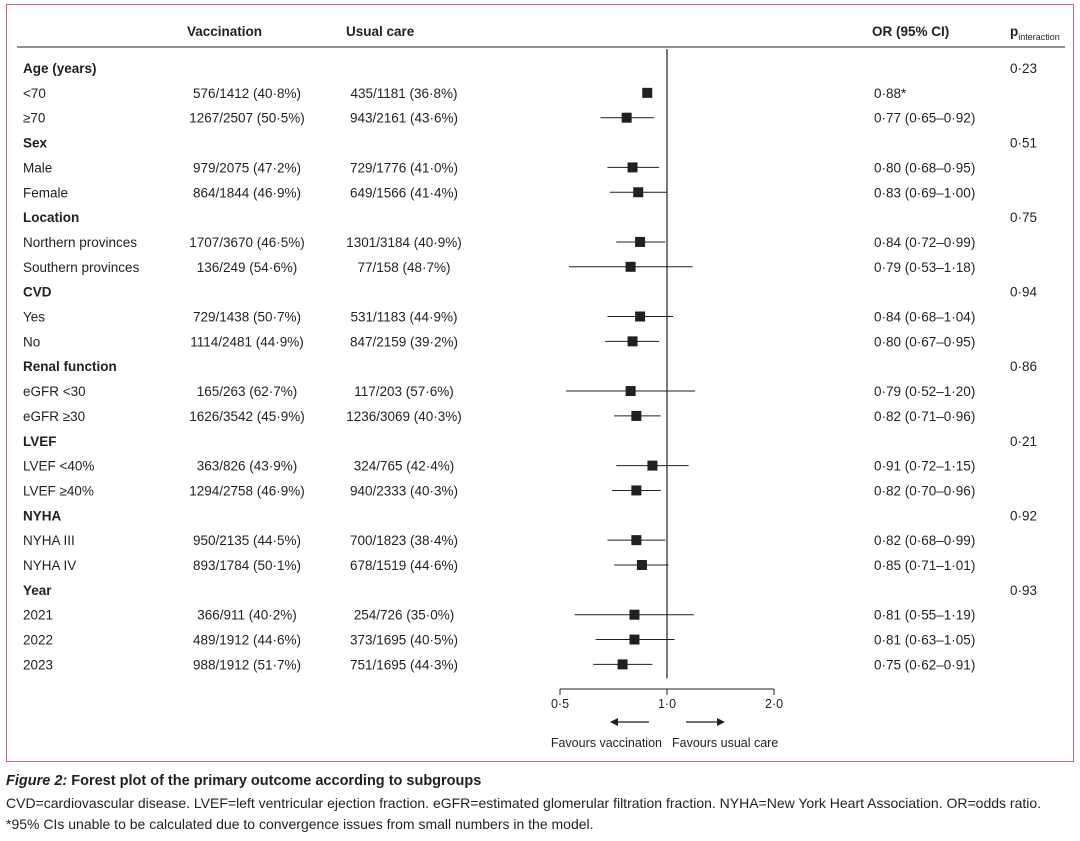 The image size is (1080, 841). What do you see at coordinates (924, 192) in the screenshot?
I see `or-value: 0·83 (0·69–1·00)` at bounding box center [924, 192].